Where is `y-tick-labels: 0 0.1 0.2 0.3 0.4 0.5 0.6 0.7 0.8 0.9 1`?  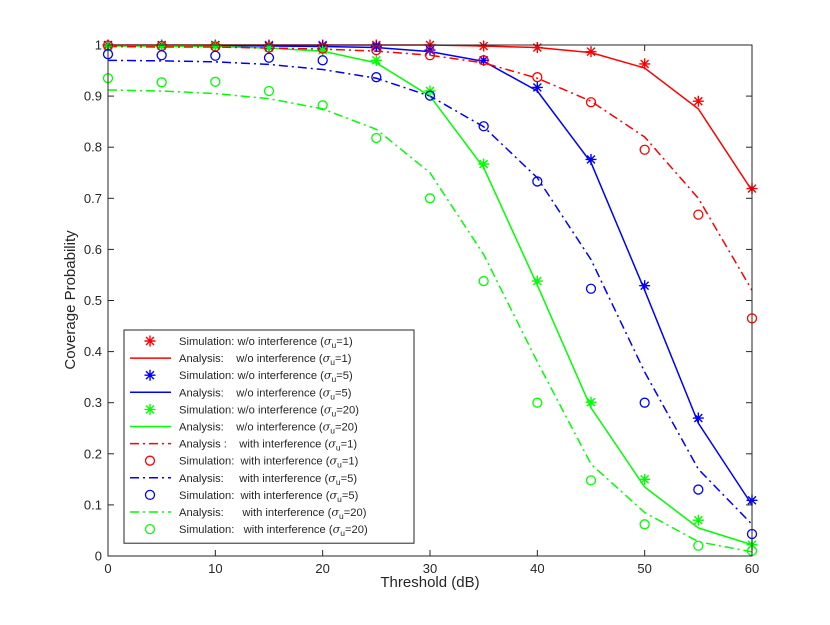 y-tick-labels: 0 0.1 0.2 0.3 0.4 0.5 0.6 0.7 0.8 0.9 1 is located at coordinates (93, 301).